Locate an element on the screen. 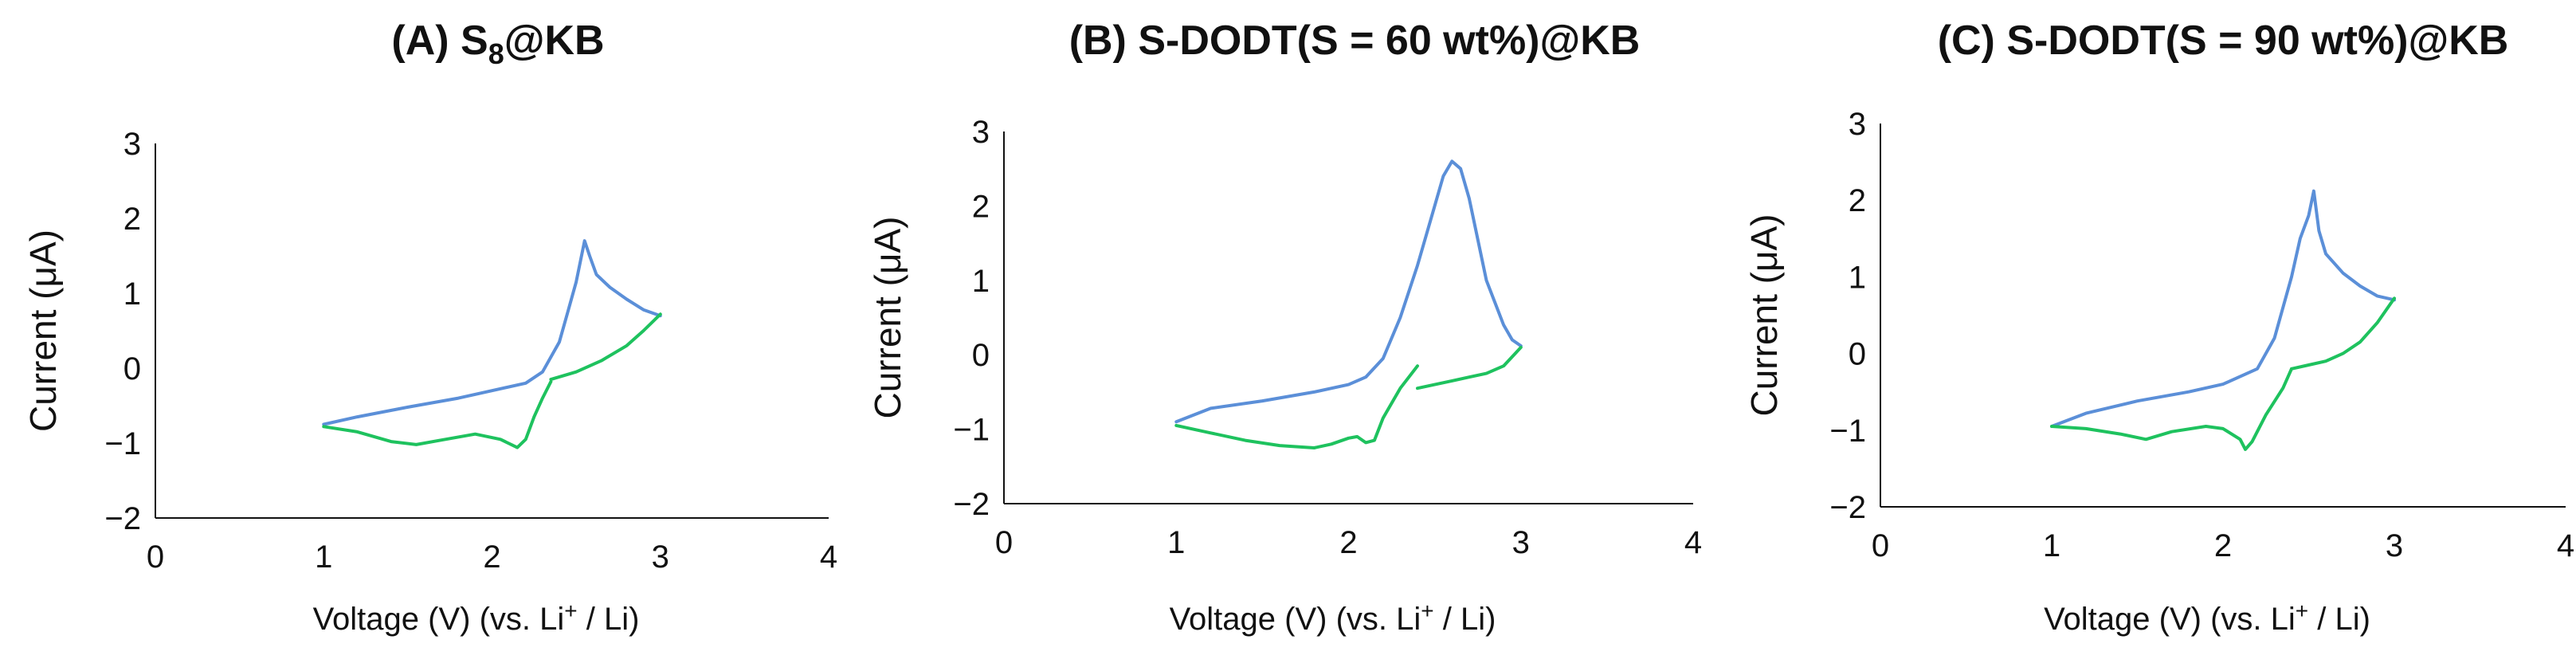 This screenshot has width=2576, height=671. chart-title: (C) S-DODT(S = 90 wt%)@KB is located at coordinates (2223, 41).